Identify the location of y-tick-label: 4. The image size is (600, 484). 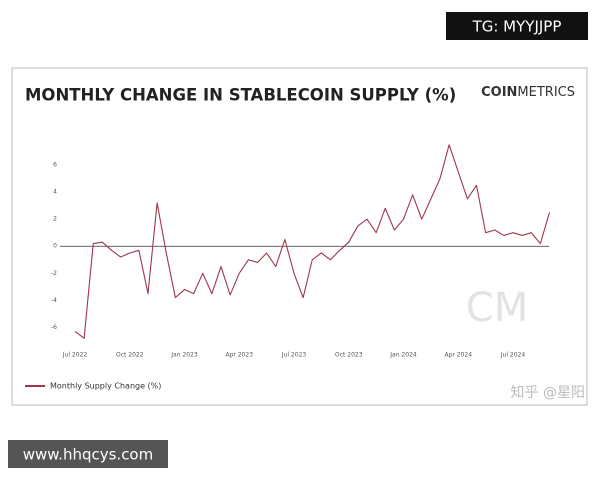
(55, 192).